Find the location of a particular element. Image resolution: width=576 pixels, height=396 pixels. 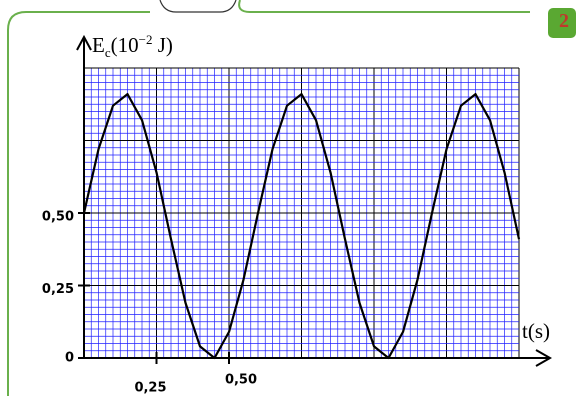

x-tick-label: 0,50 is located at coordinates (241, 380).